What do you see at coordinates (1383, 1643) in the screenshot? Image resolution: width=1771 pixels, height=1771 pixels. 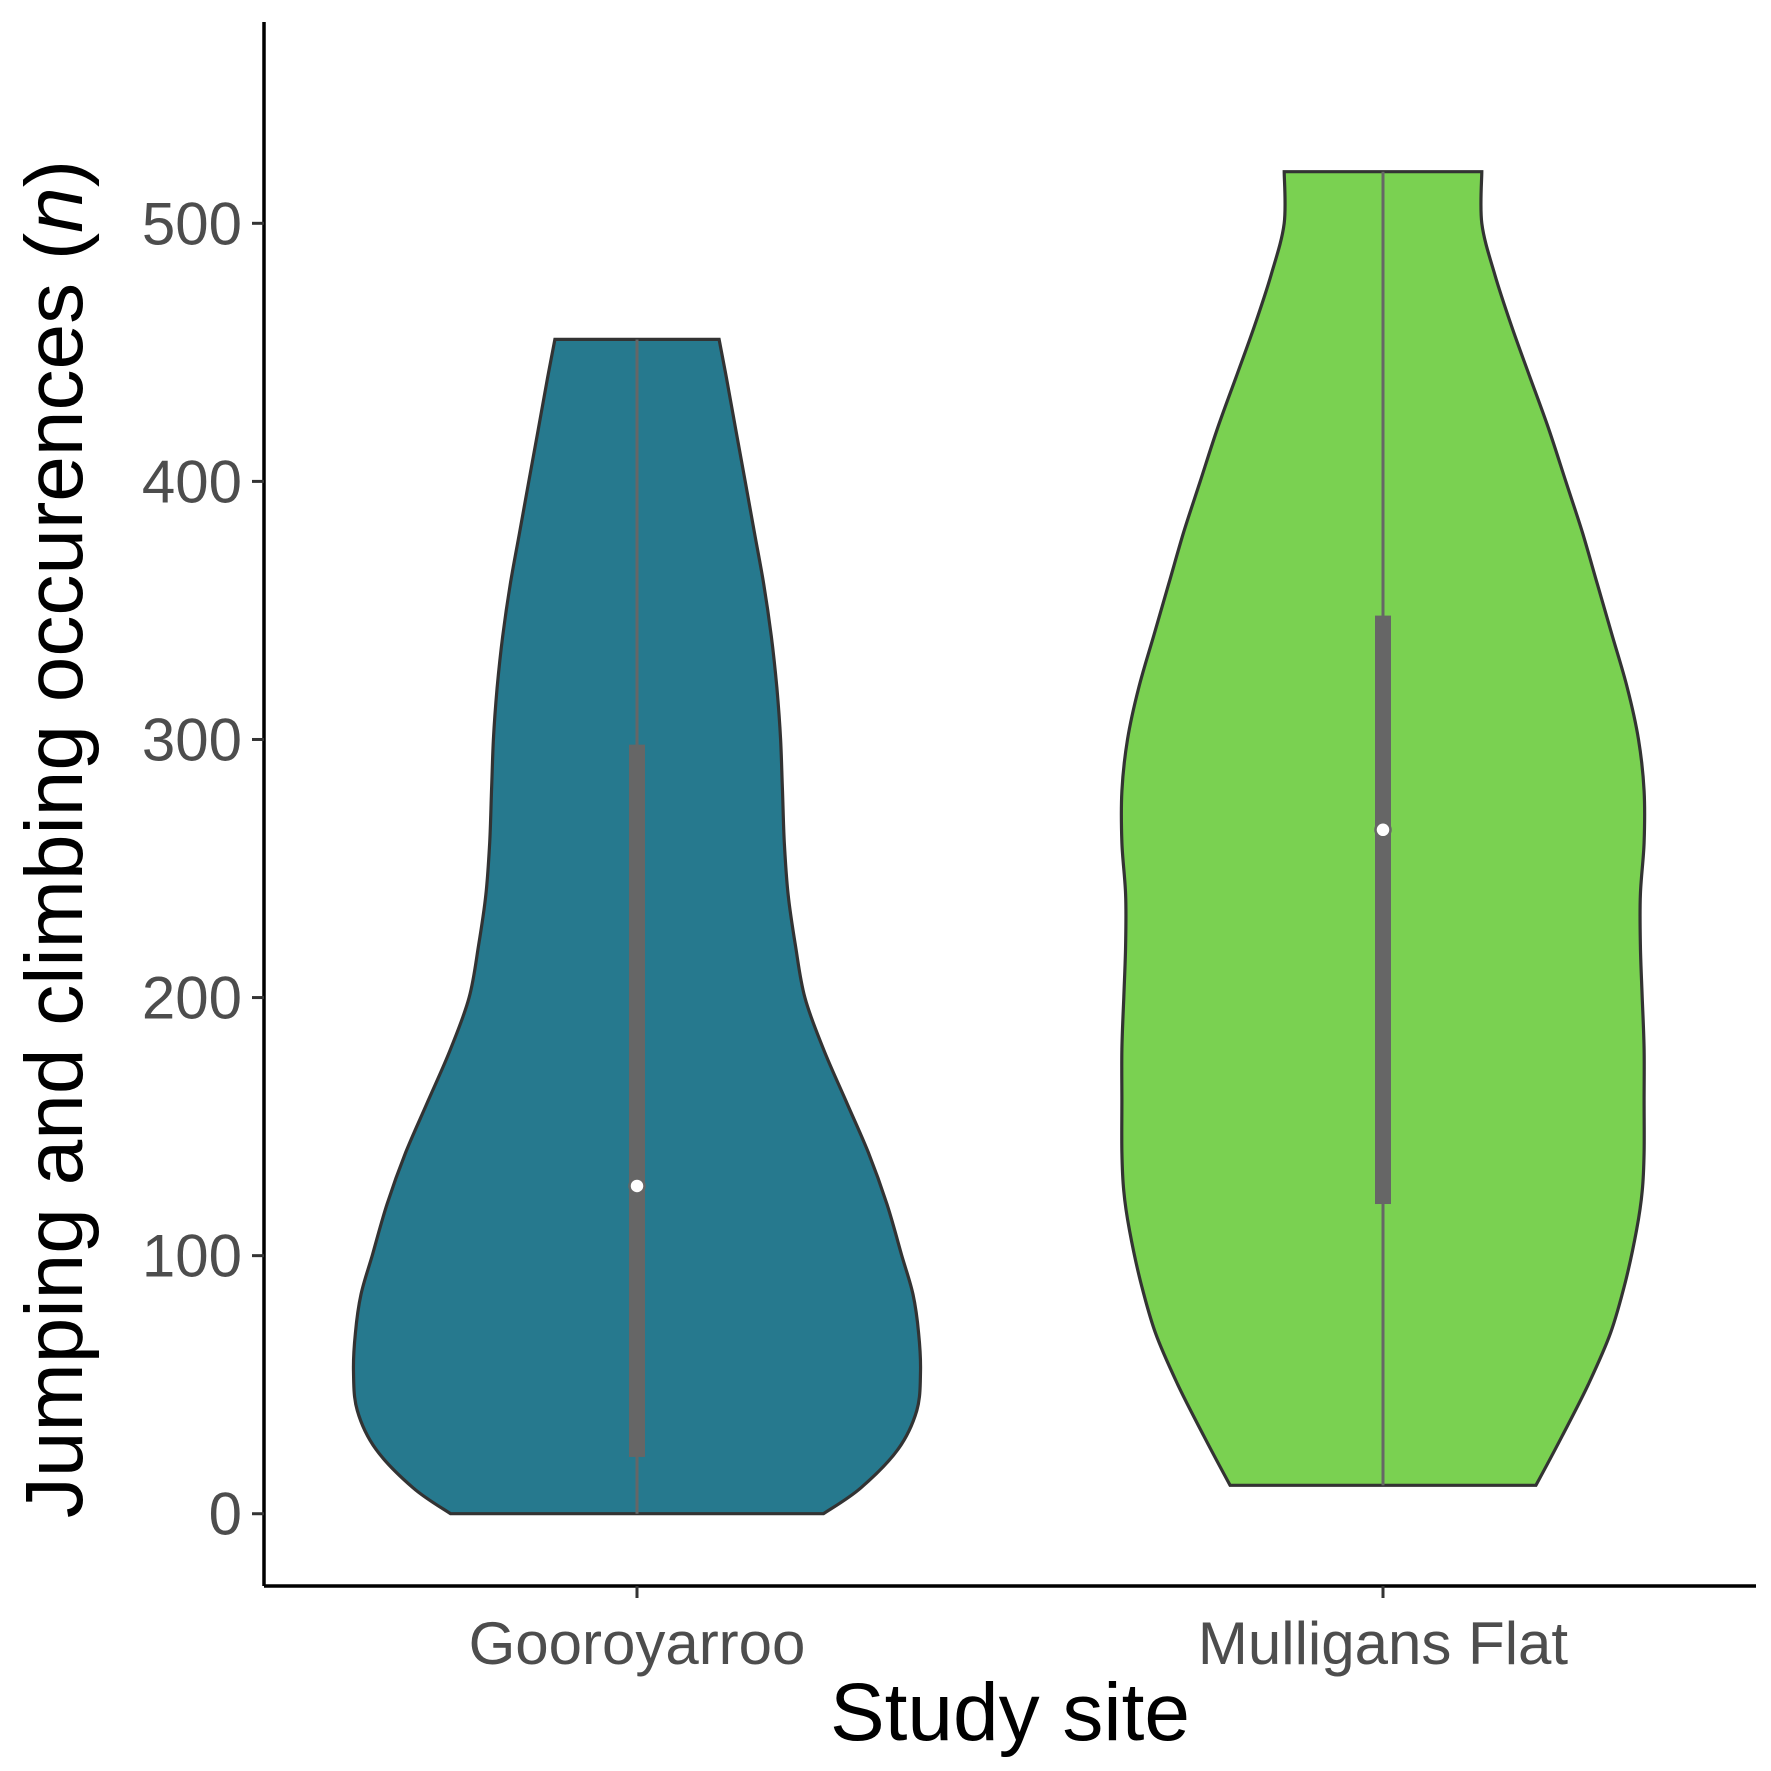 I see `x-tick-label: Mulligans Flat` at bounding box center [1383, 1643].